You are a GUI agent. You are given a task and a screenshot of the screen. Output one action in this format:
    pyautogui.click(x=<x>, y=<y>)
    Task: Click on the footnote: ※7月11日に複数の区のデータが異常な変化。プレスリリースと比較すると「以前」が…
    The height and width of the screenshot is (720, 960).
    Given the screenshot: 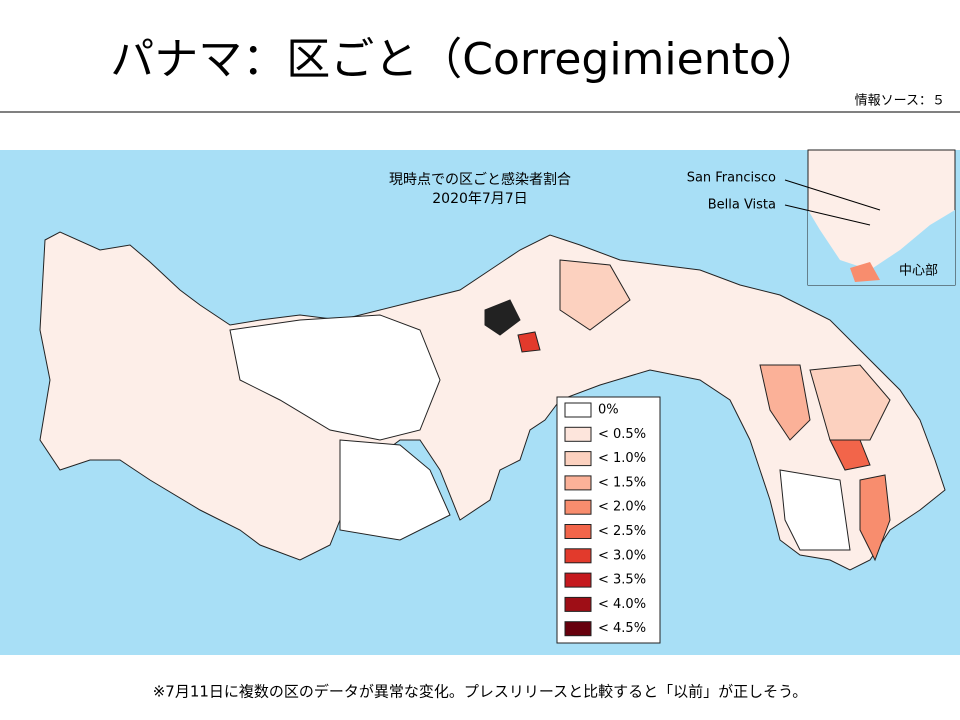 What is the action you would take?
    pyautogui.click(x=480, y=692)
    